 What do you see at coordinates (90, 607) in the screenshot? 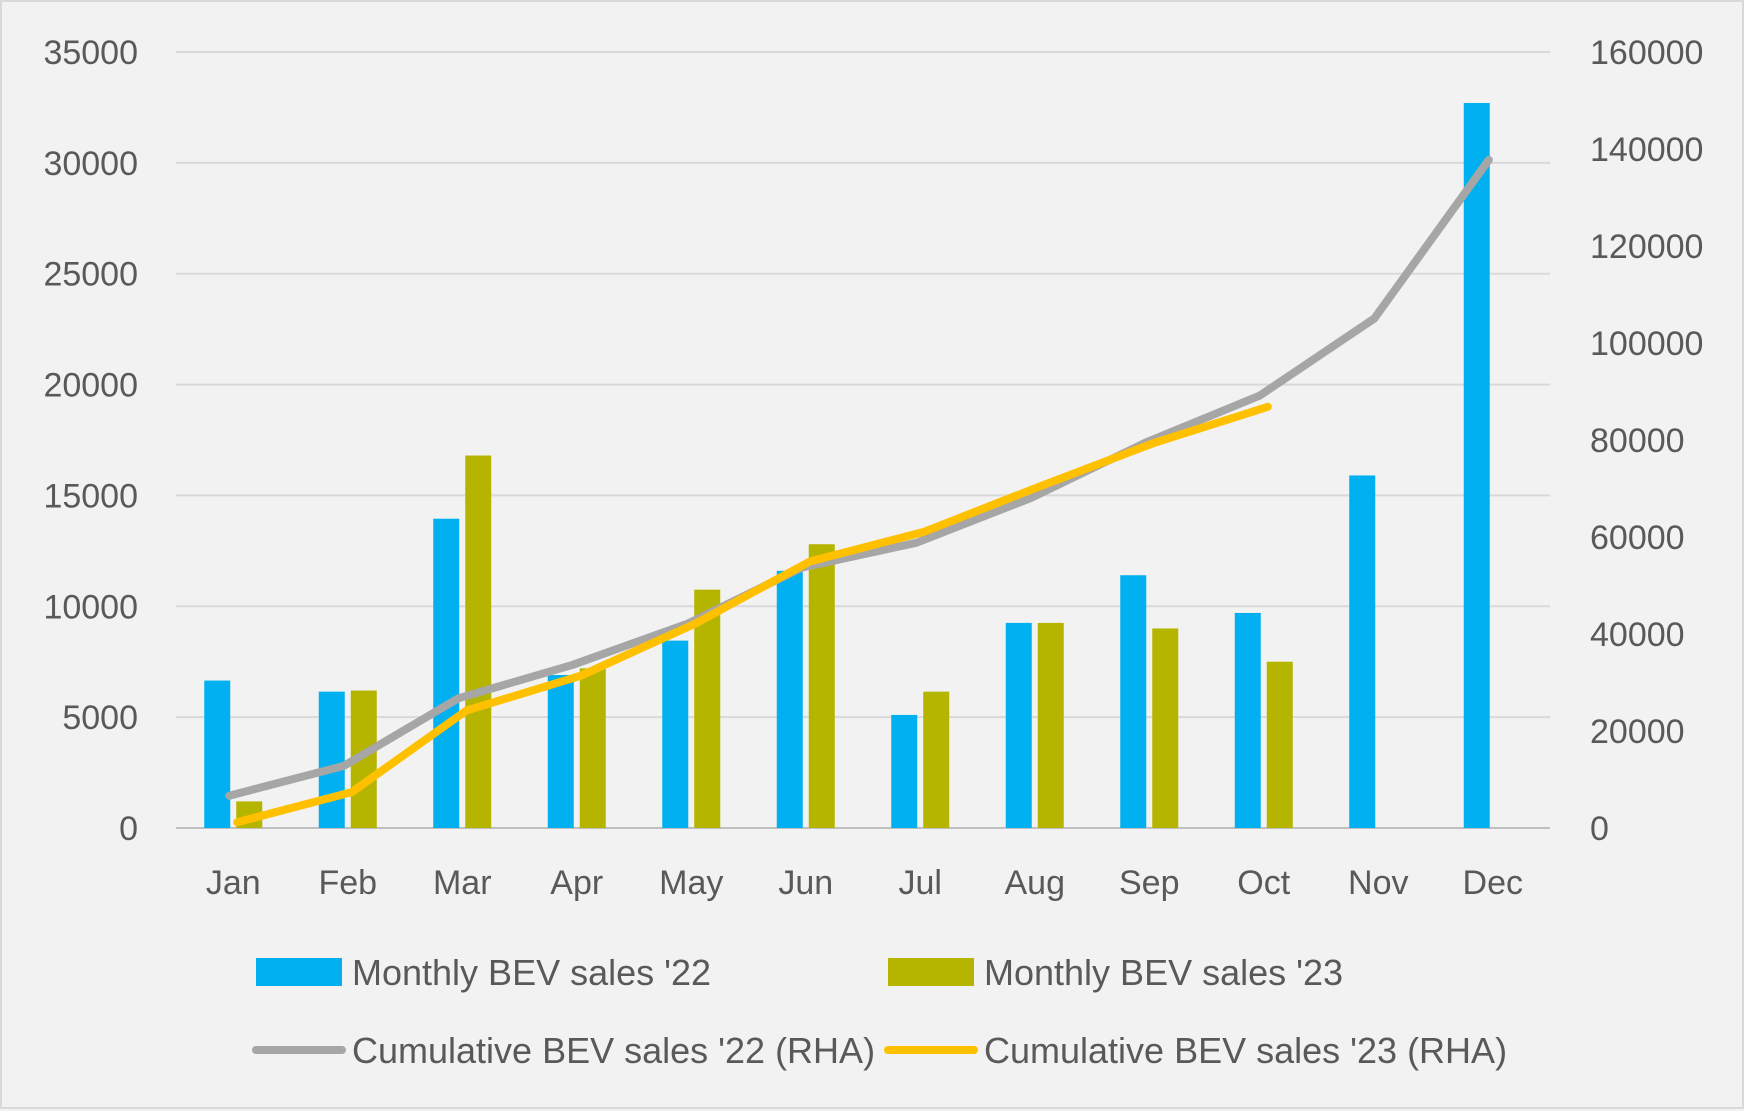
I see `y-left-tick-label: 10000` at bounding box center [90, 607].